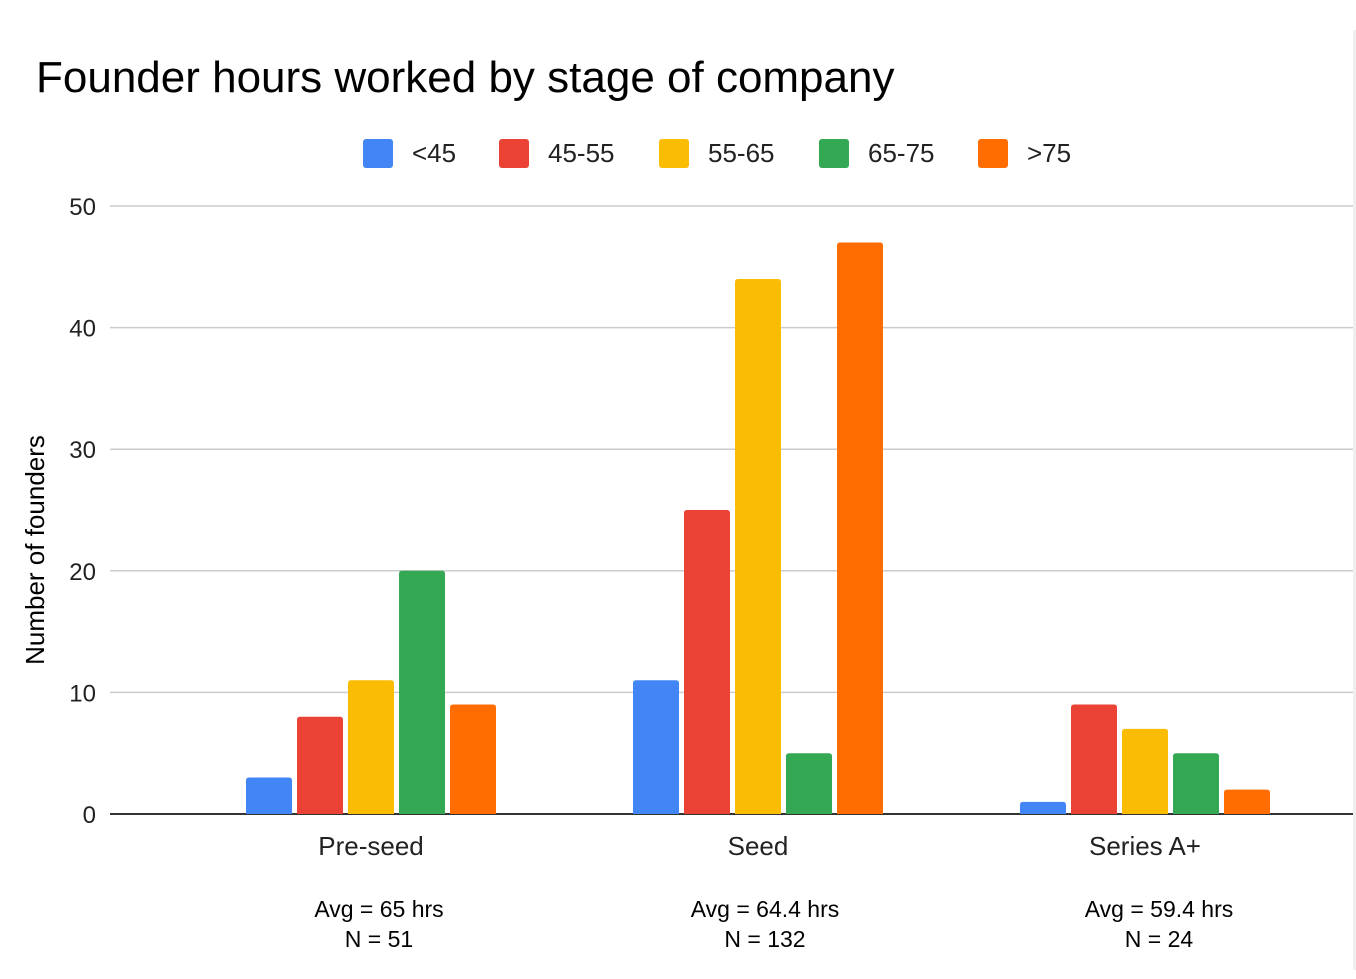  What do you see at coordinates (765, 909) in the screenshot?
I see `avg-hours-note: Avg = 64.4 hrs` at bounding box center [765, 909].